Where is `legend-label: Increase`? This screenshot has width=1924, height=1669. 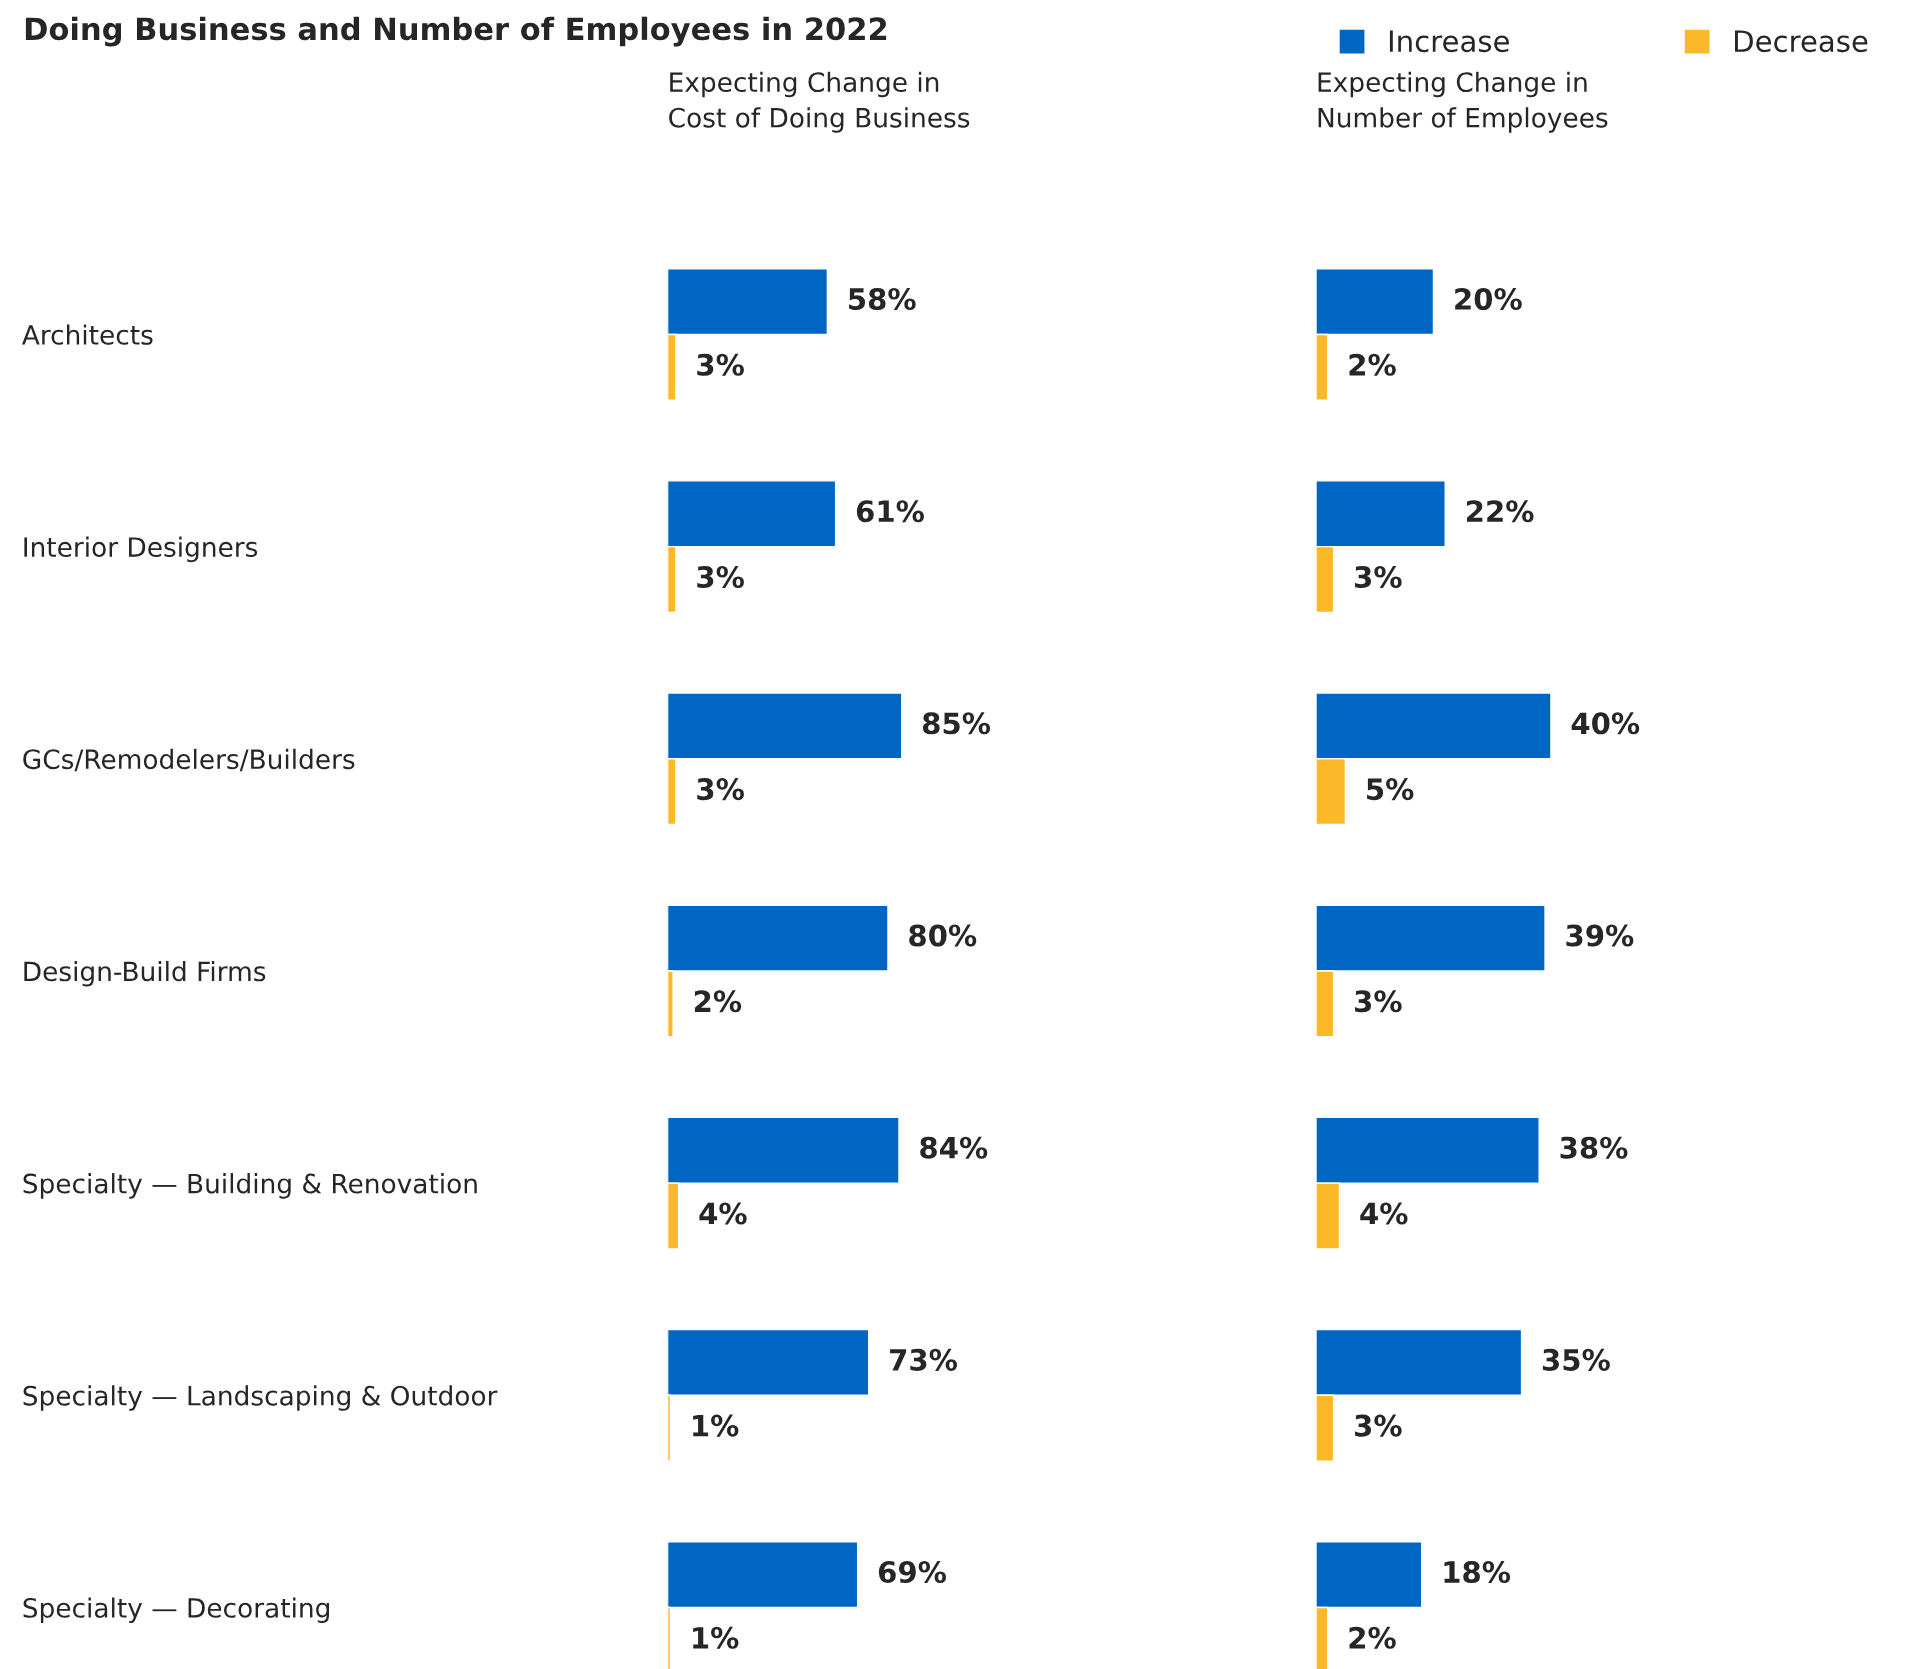 legend-label: Increase is located at coordinates (1449, 41).